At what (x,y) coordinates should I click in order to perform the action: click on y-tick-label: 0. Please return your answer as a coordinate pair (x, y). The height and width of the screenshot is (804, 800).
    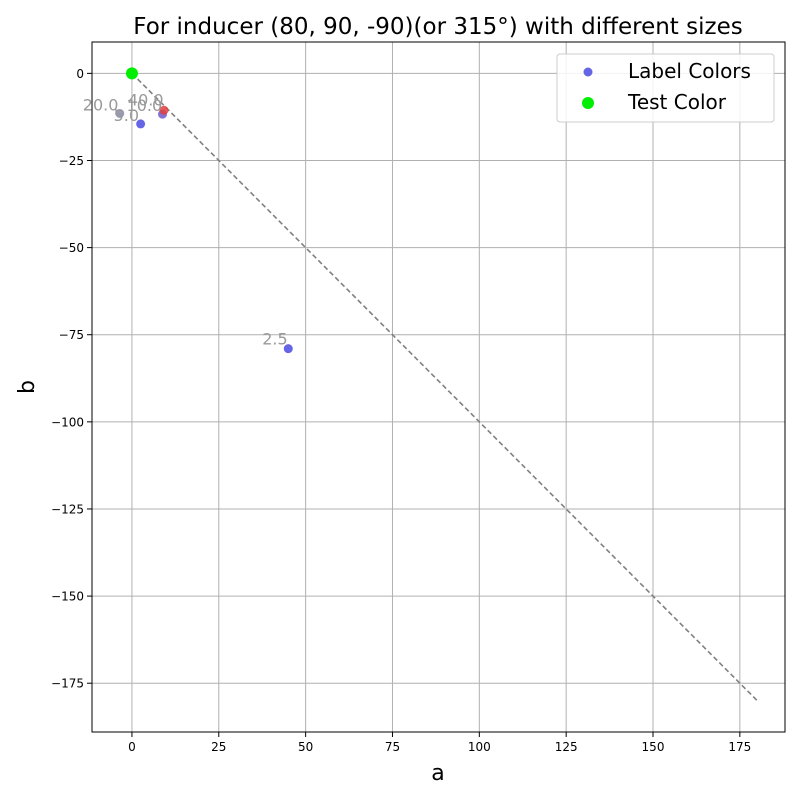
    Looking at the image, I should click on (80, 74).